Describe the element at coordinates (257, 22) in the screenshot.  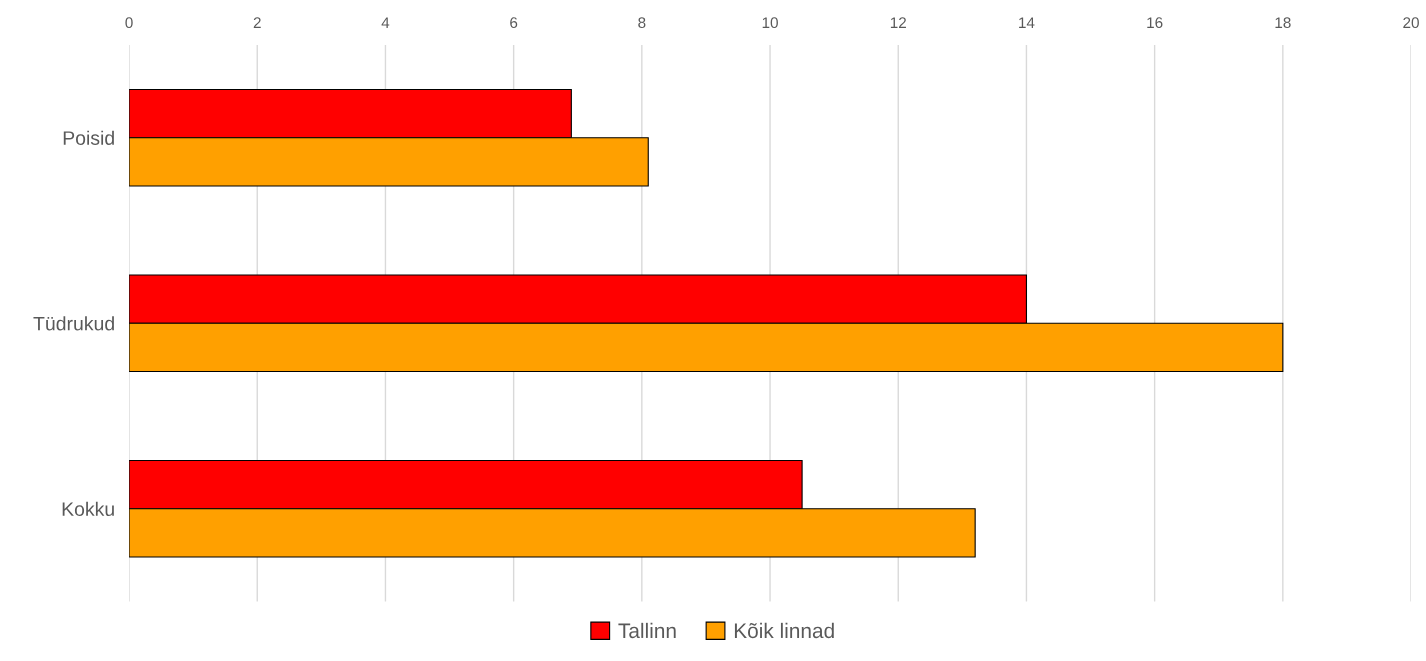
I see `x-tick-label: 2` at that location.